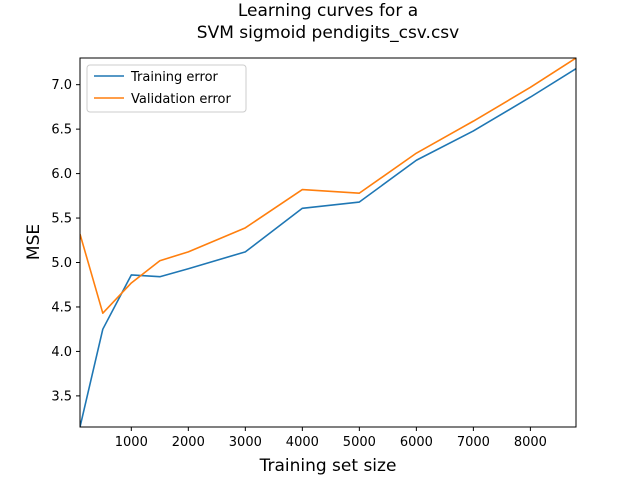  I want to click on y-tick-label: 5.0, so click(61, 263).